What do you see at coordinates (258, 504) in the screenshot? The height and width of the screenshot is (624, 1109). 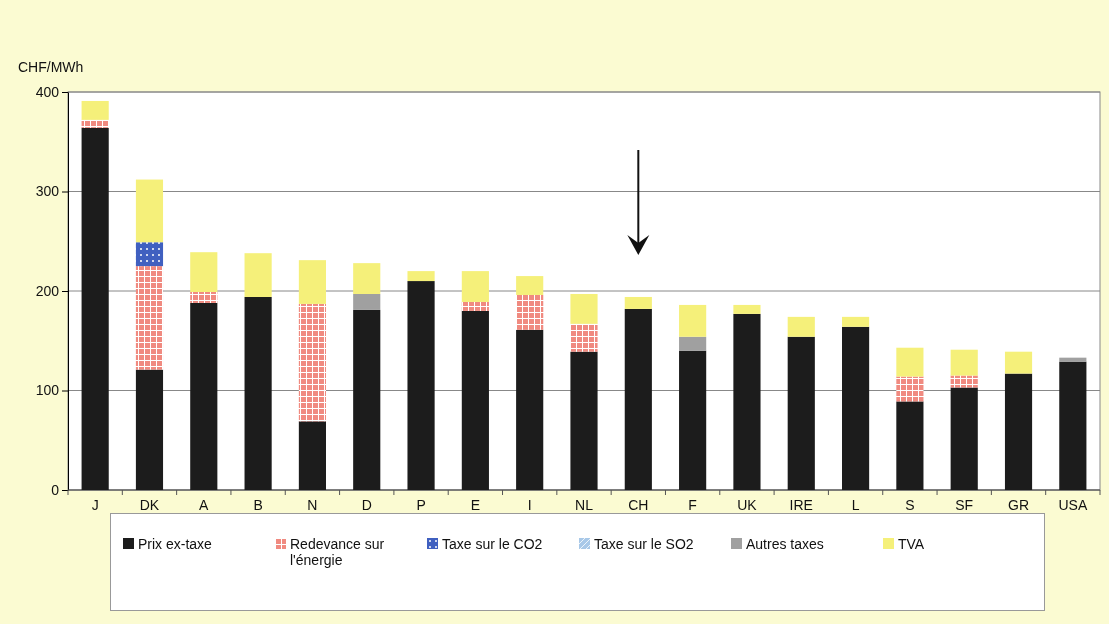 I see `x-tick-label: B` at bounding box center [258, 504].